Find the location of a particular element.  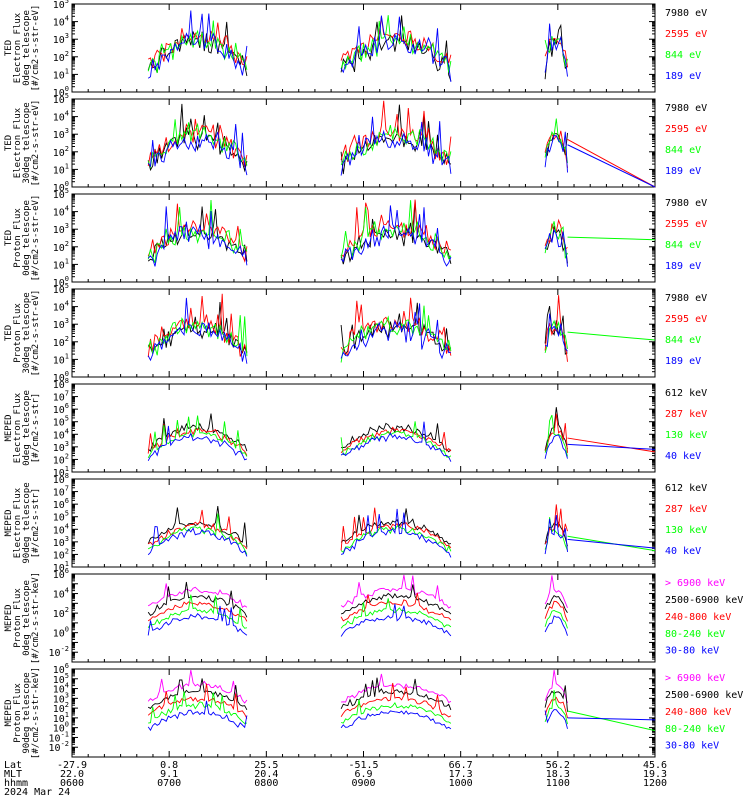

x-tick-label-mlt: 17.3 is located at coordinates (461, 774).